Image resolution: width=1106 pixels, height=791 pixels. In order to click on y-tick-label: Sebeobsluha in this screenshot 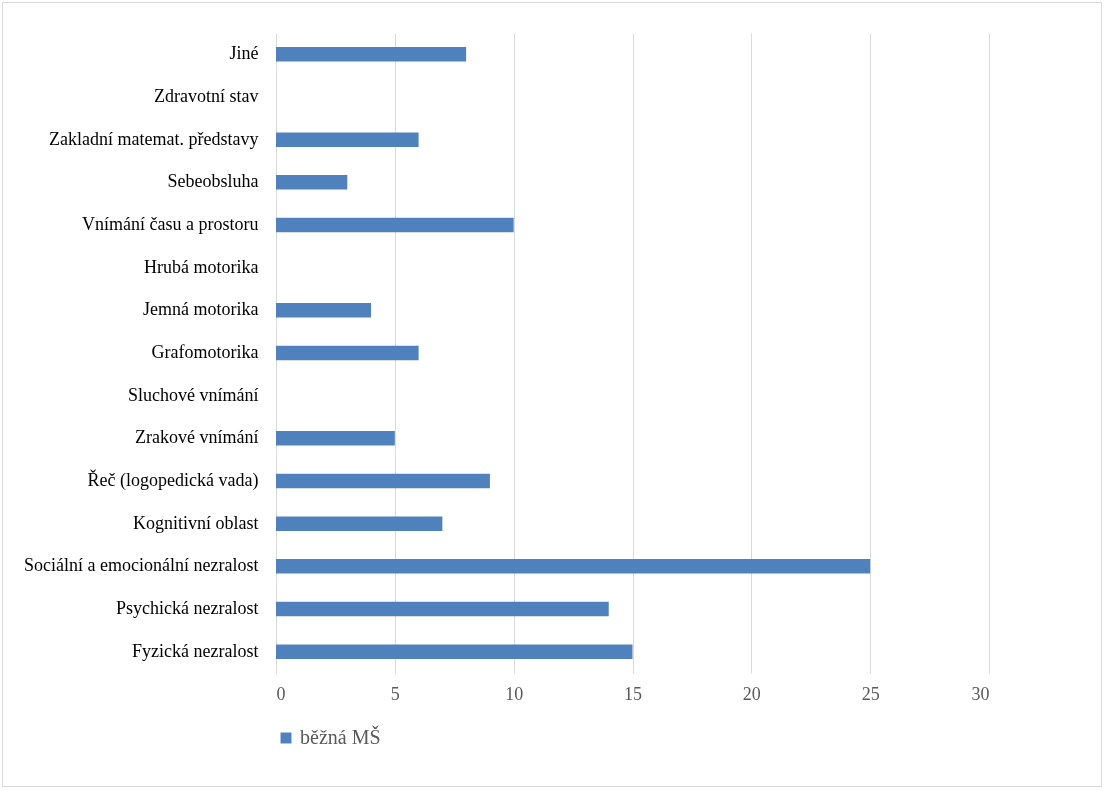, I will do `click(213, 181)`.